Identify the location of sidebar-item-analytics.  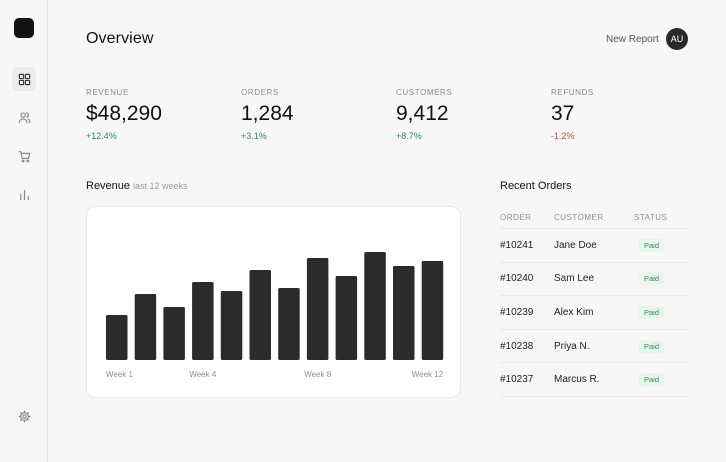
(24, 194).